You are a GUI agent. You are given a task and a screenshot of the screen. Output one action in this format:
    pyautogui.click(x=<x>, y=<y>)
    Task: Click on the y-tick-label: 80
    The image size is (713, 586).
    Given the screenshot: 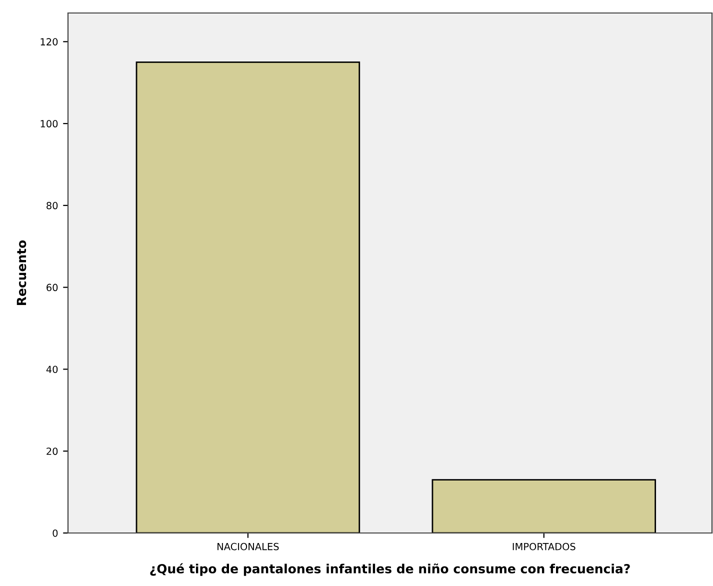 What is the action you would take?
    pyautogui.click(x=52, y=206)
    